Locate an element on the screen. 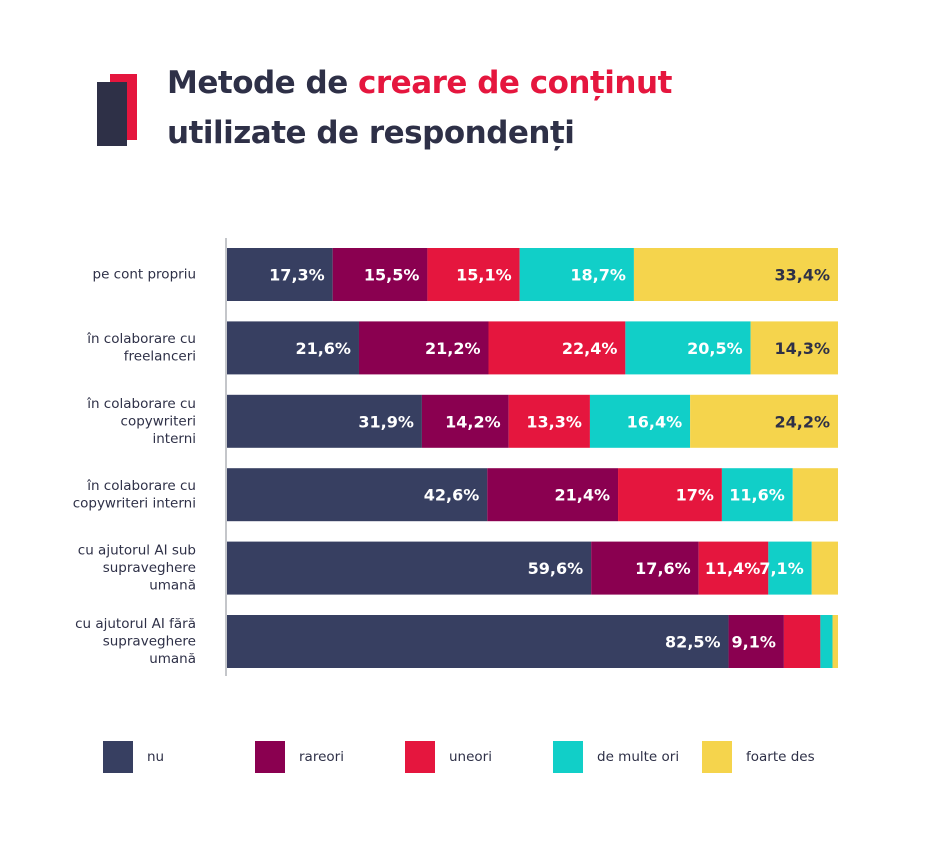 The width and height of the screenshot is (945, 862). title-line-2: utilizate de respondenți is located at coordinates (371, 133).